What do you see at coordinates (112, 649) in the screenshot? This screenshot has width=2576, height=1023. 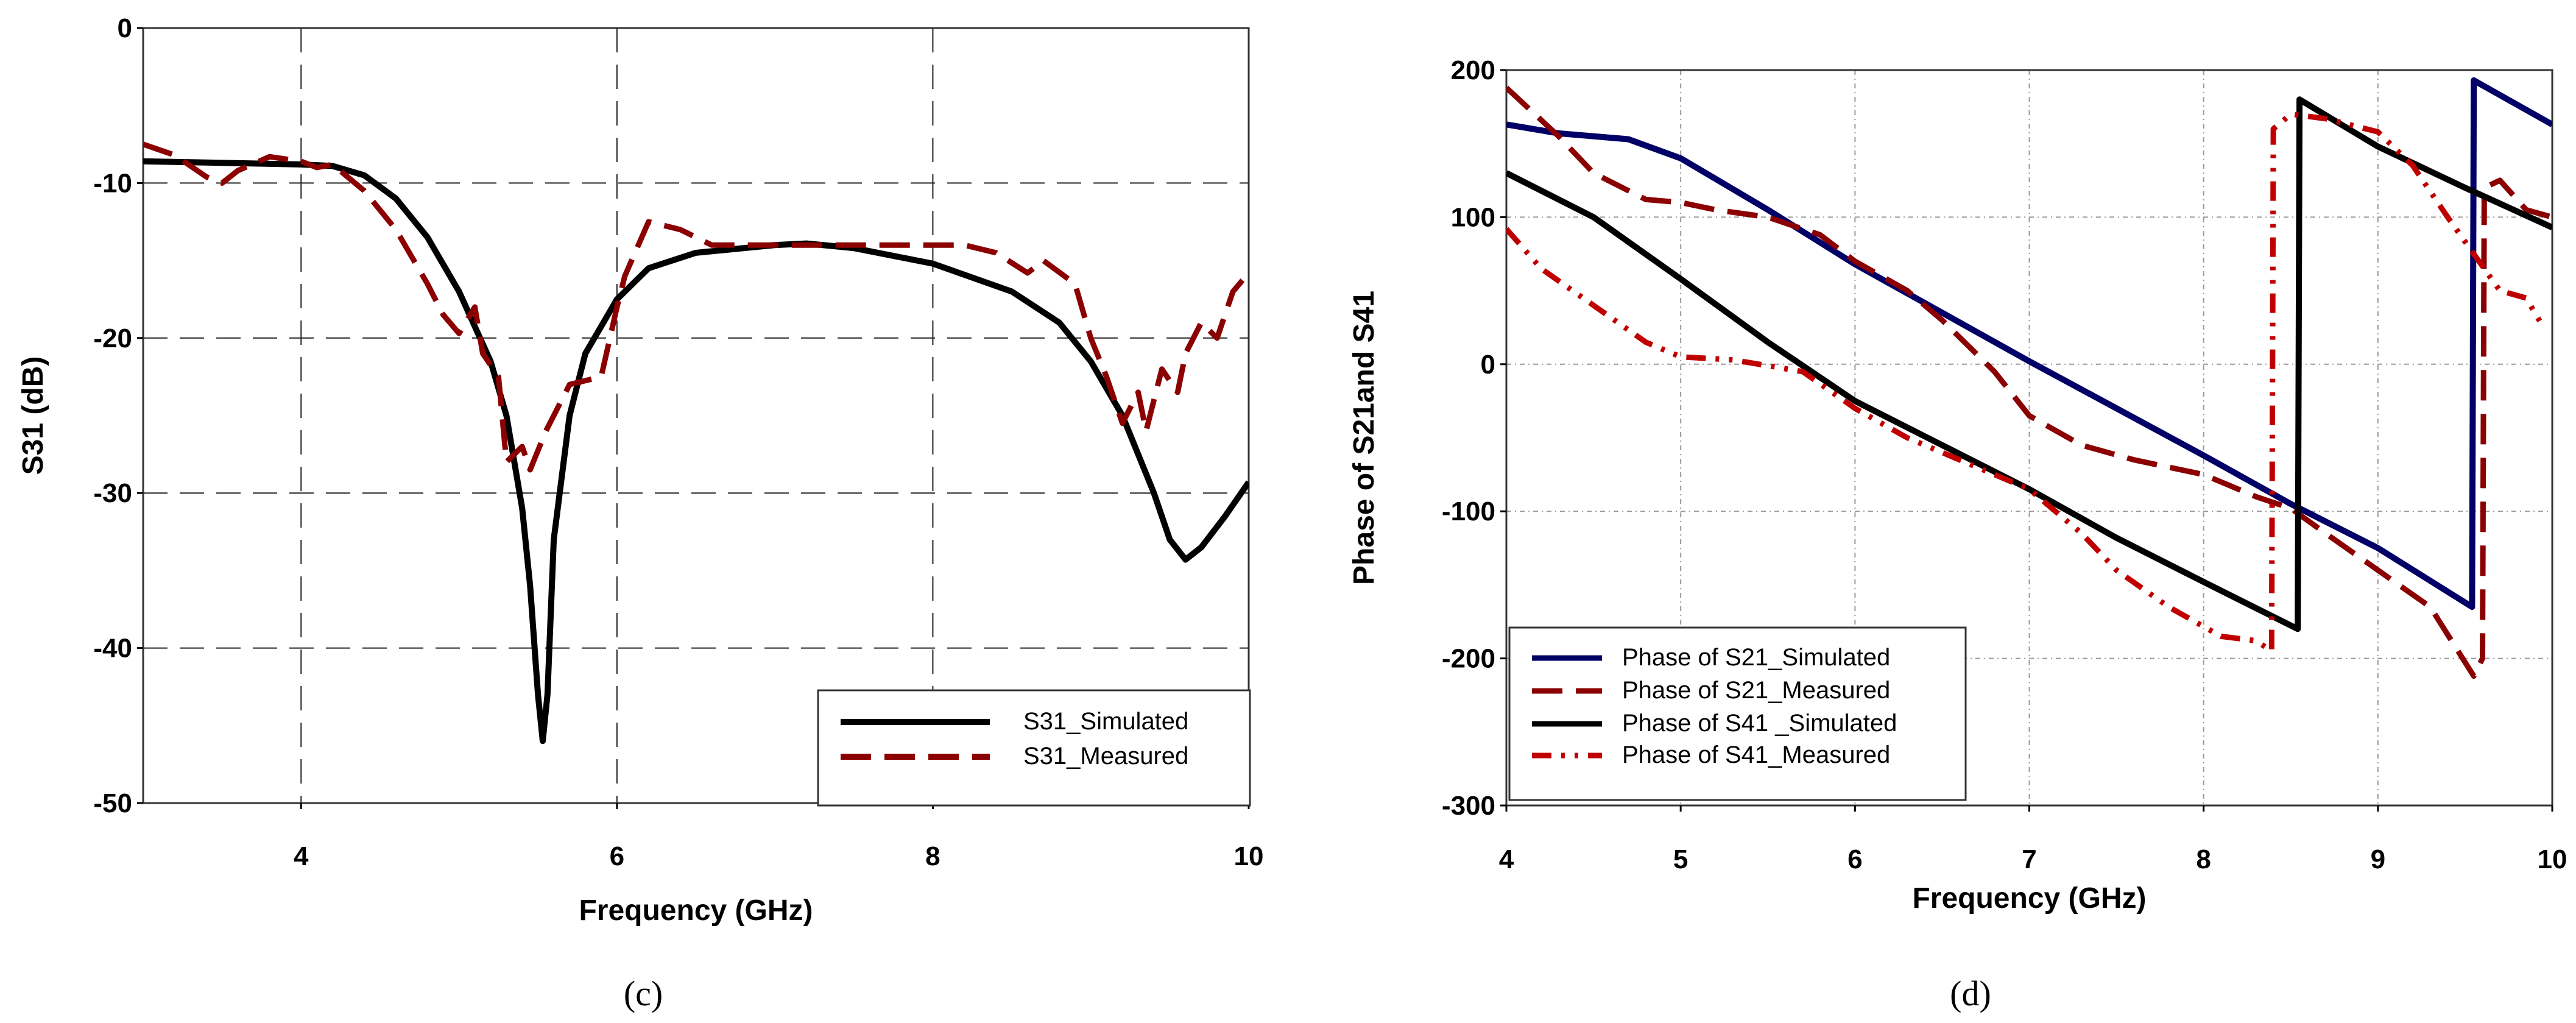 I see `y-tick-label: -40` at bounding box center [112, 649].